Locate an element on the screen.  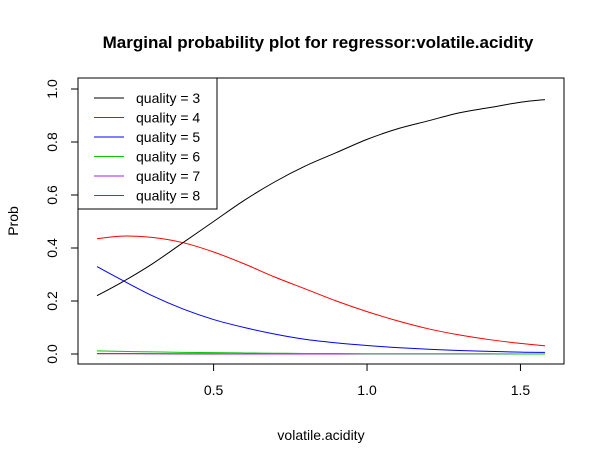
legend-label-quality-3: quality = 3 is located at coordinates (168, 98).